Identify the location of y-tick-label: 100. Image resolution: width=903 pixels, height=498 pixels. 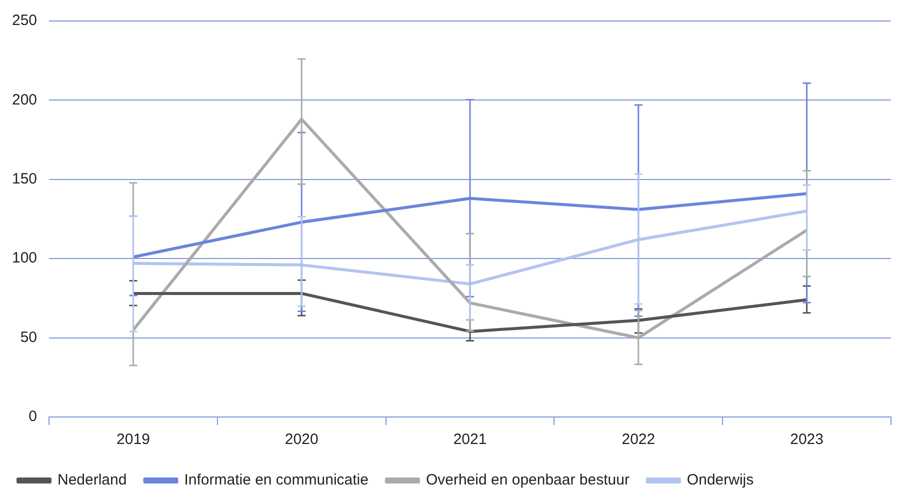
(25, 258).